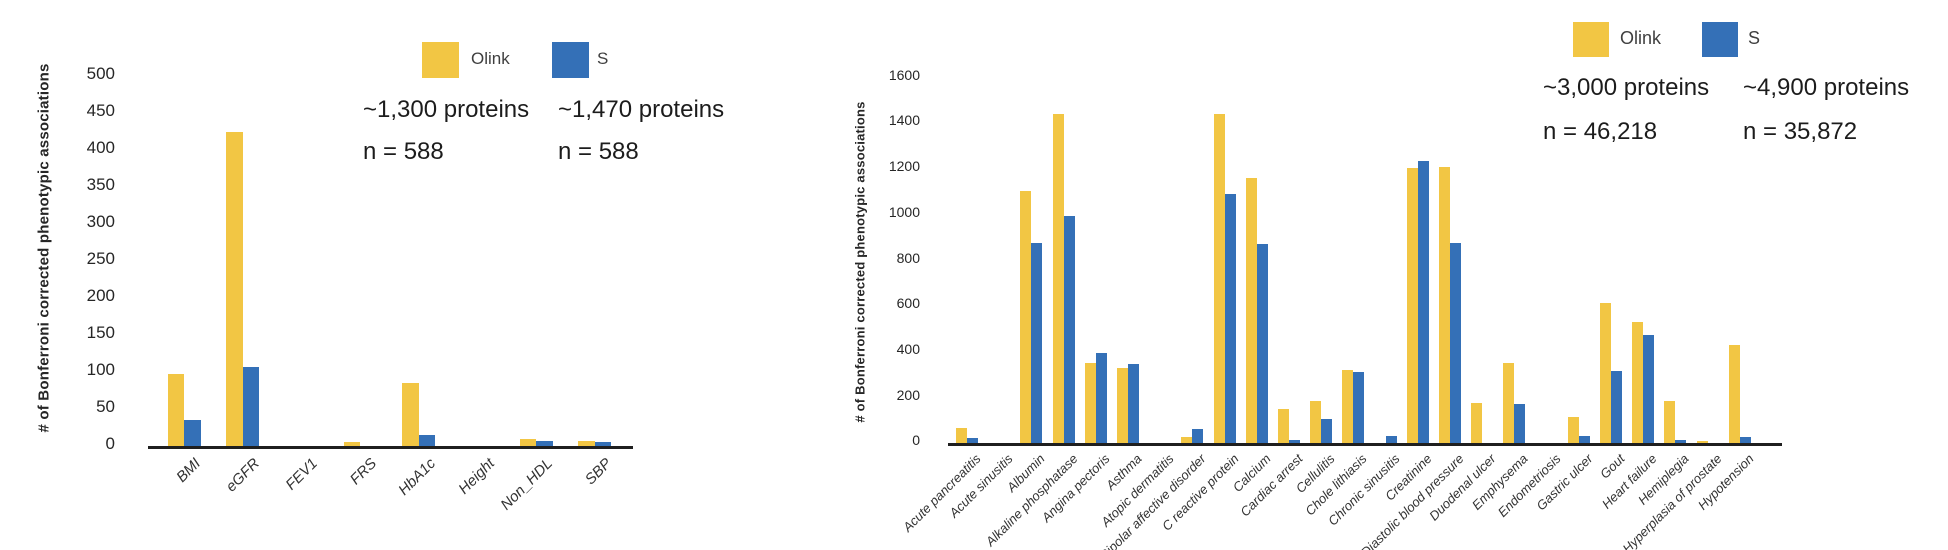 The width and height of the screenshot is (1948, 550). I want to click on bar-olink-hemiplegia, so click(1670, 421).